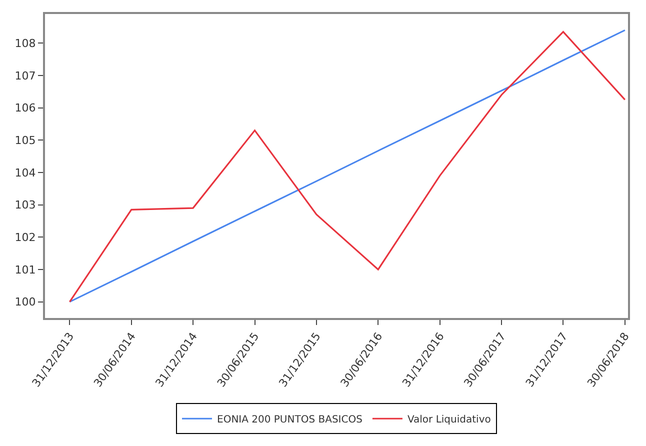 The height and width of the screenshot is (446, 646). Describe the element at coordinates (25, 237) in the screenshot. I see `y-tick-label: 102` at that location.